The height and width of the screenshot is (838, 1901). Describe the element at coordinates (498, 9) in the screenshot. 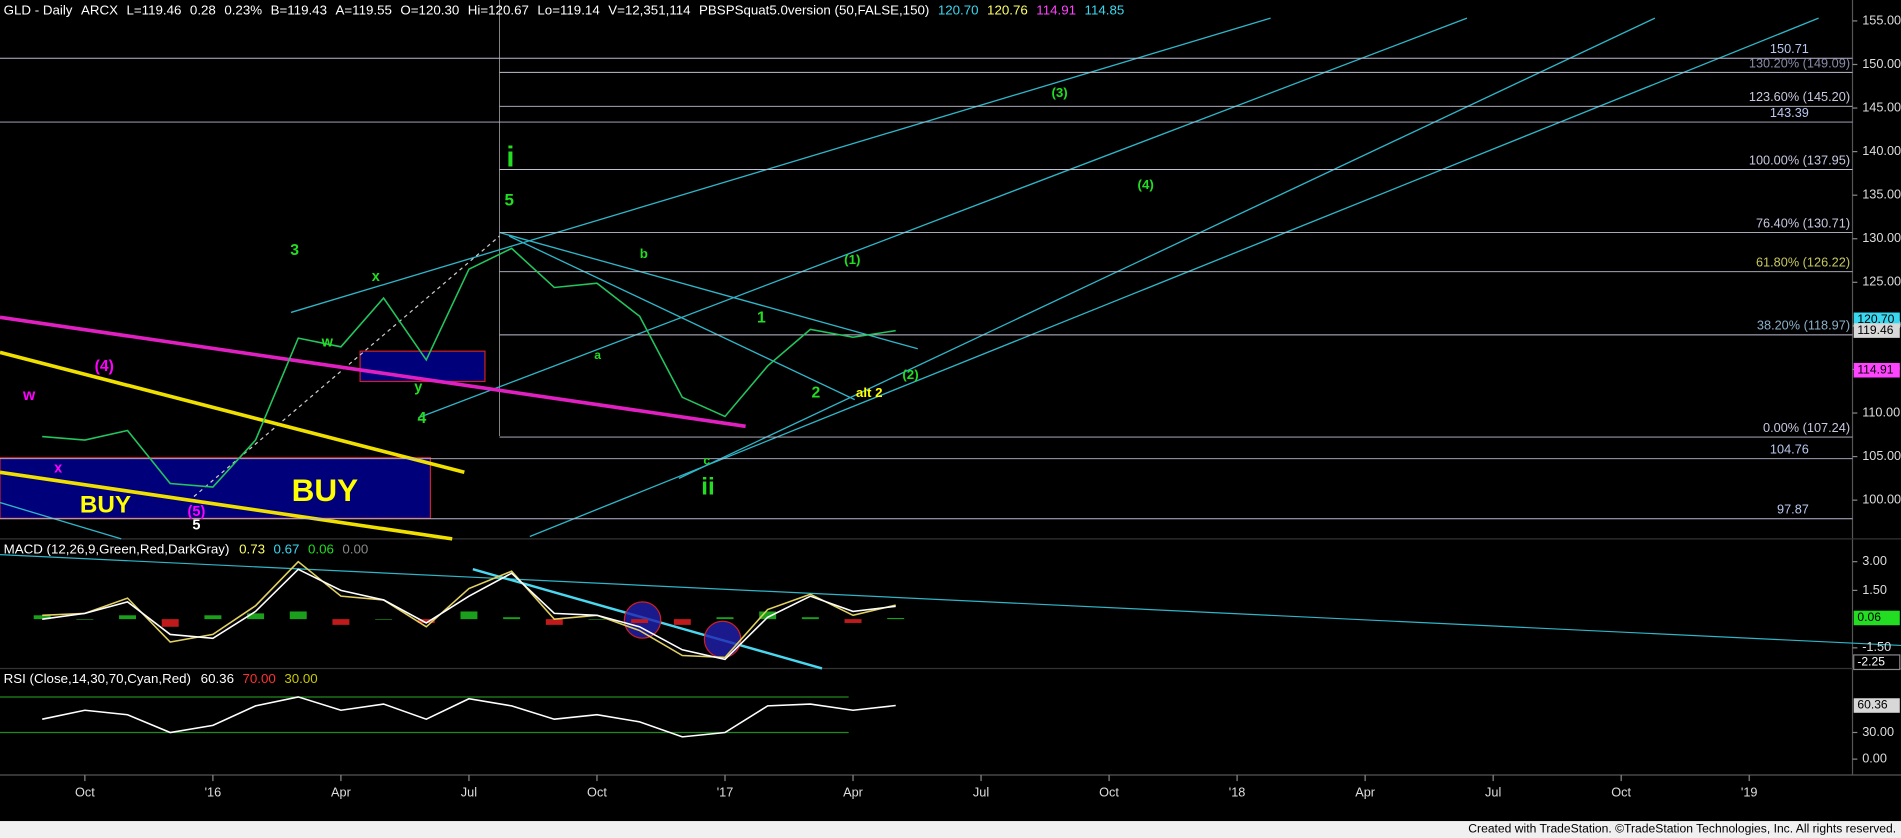

I see `header-item: Hi=120.67` at that location.